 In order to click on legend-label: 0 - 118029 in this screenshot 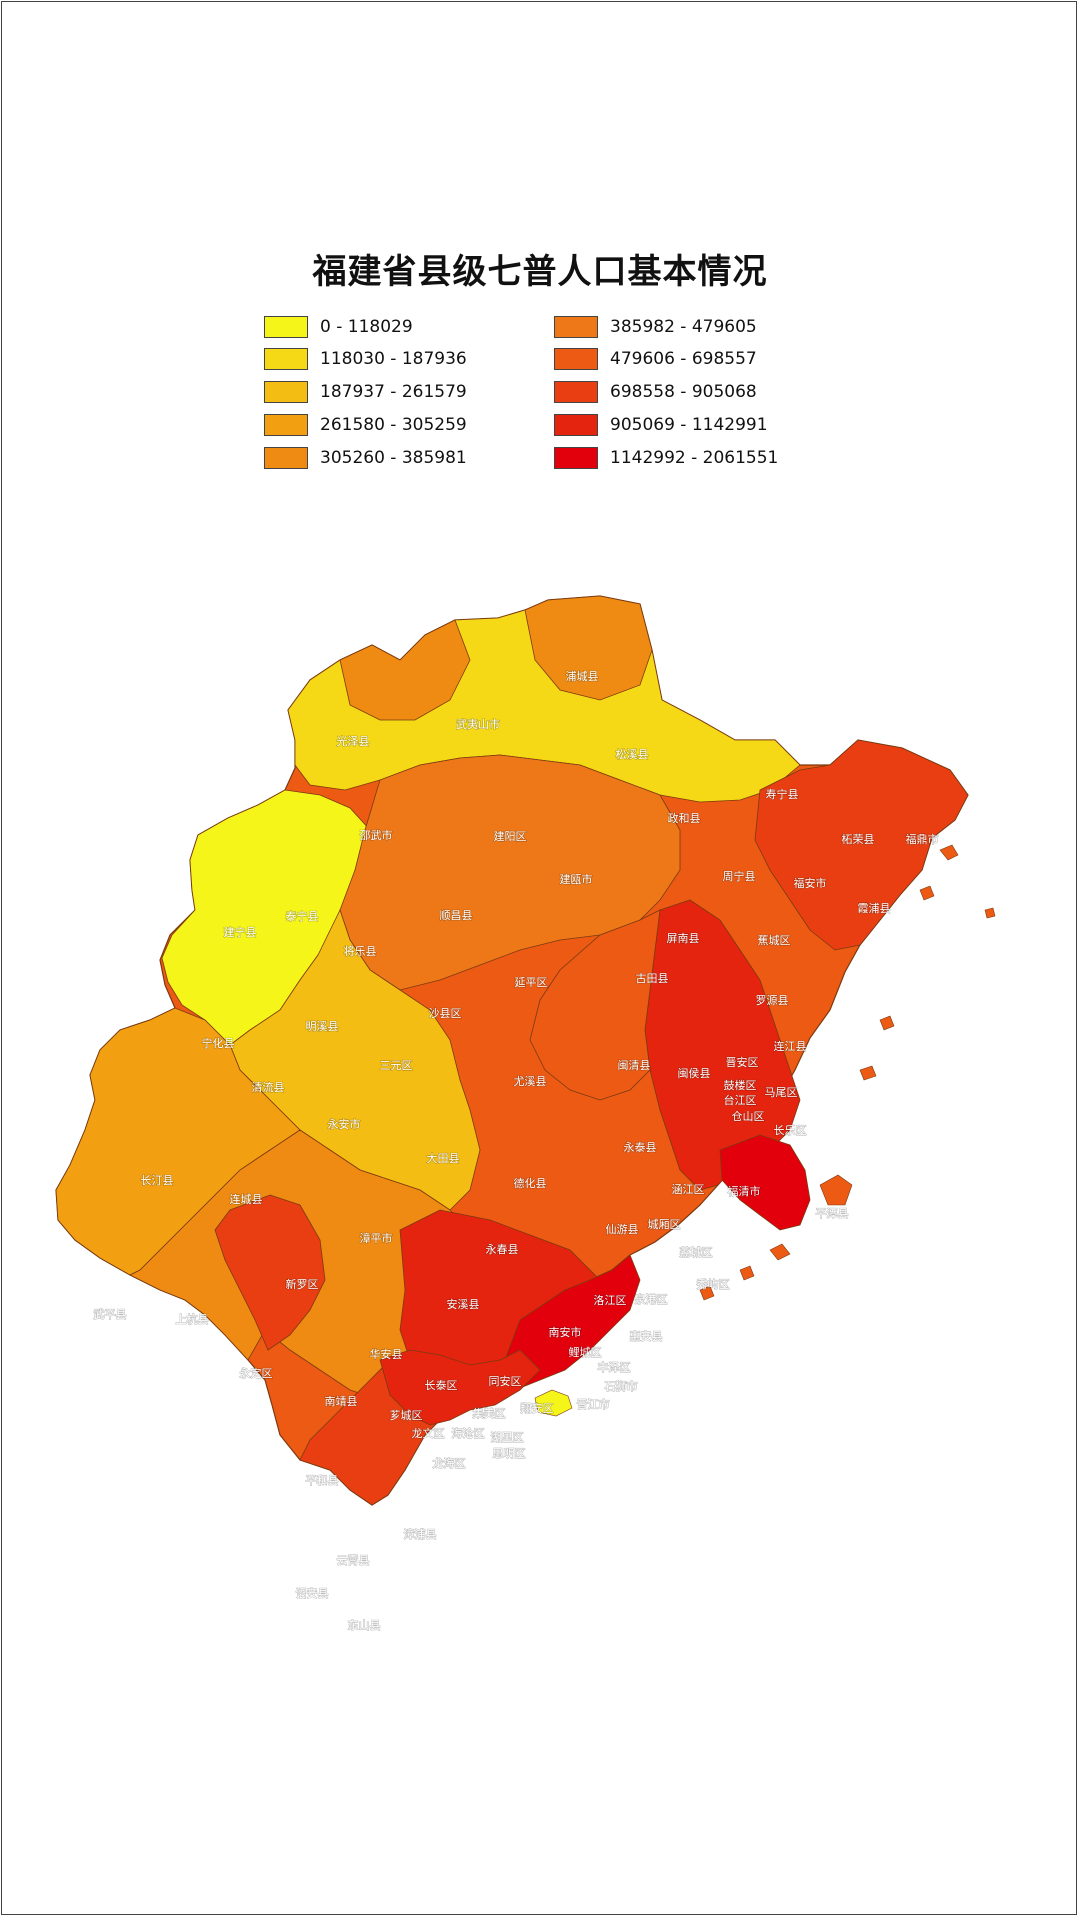, I will do `click(366, 327)`.